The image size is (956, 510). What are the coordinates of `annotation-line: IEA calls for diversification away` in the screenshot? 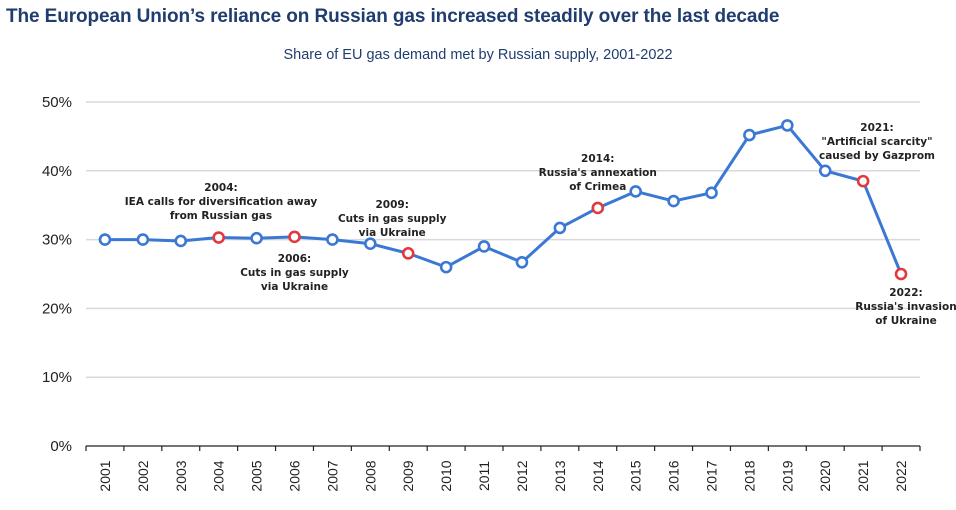 It's located at (221, 202).